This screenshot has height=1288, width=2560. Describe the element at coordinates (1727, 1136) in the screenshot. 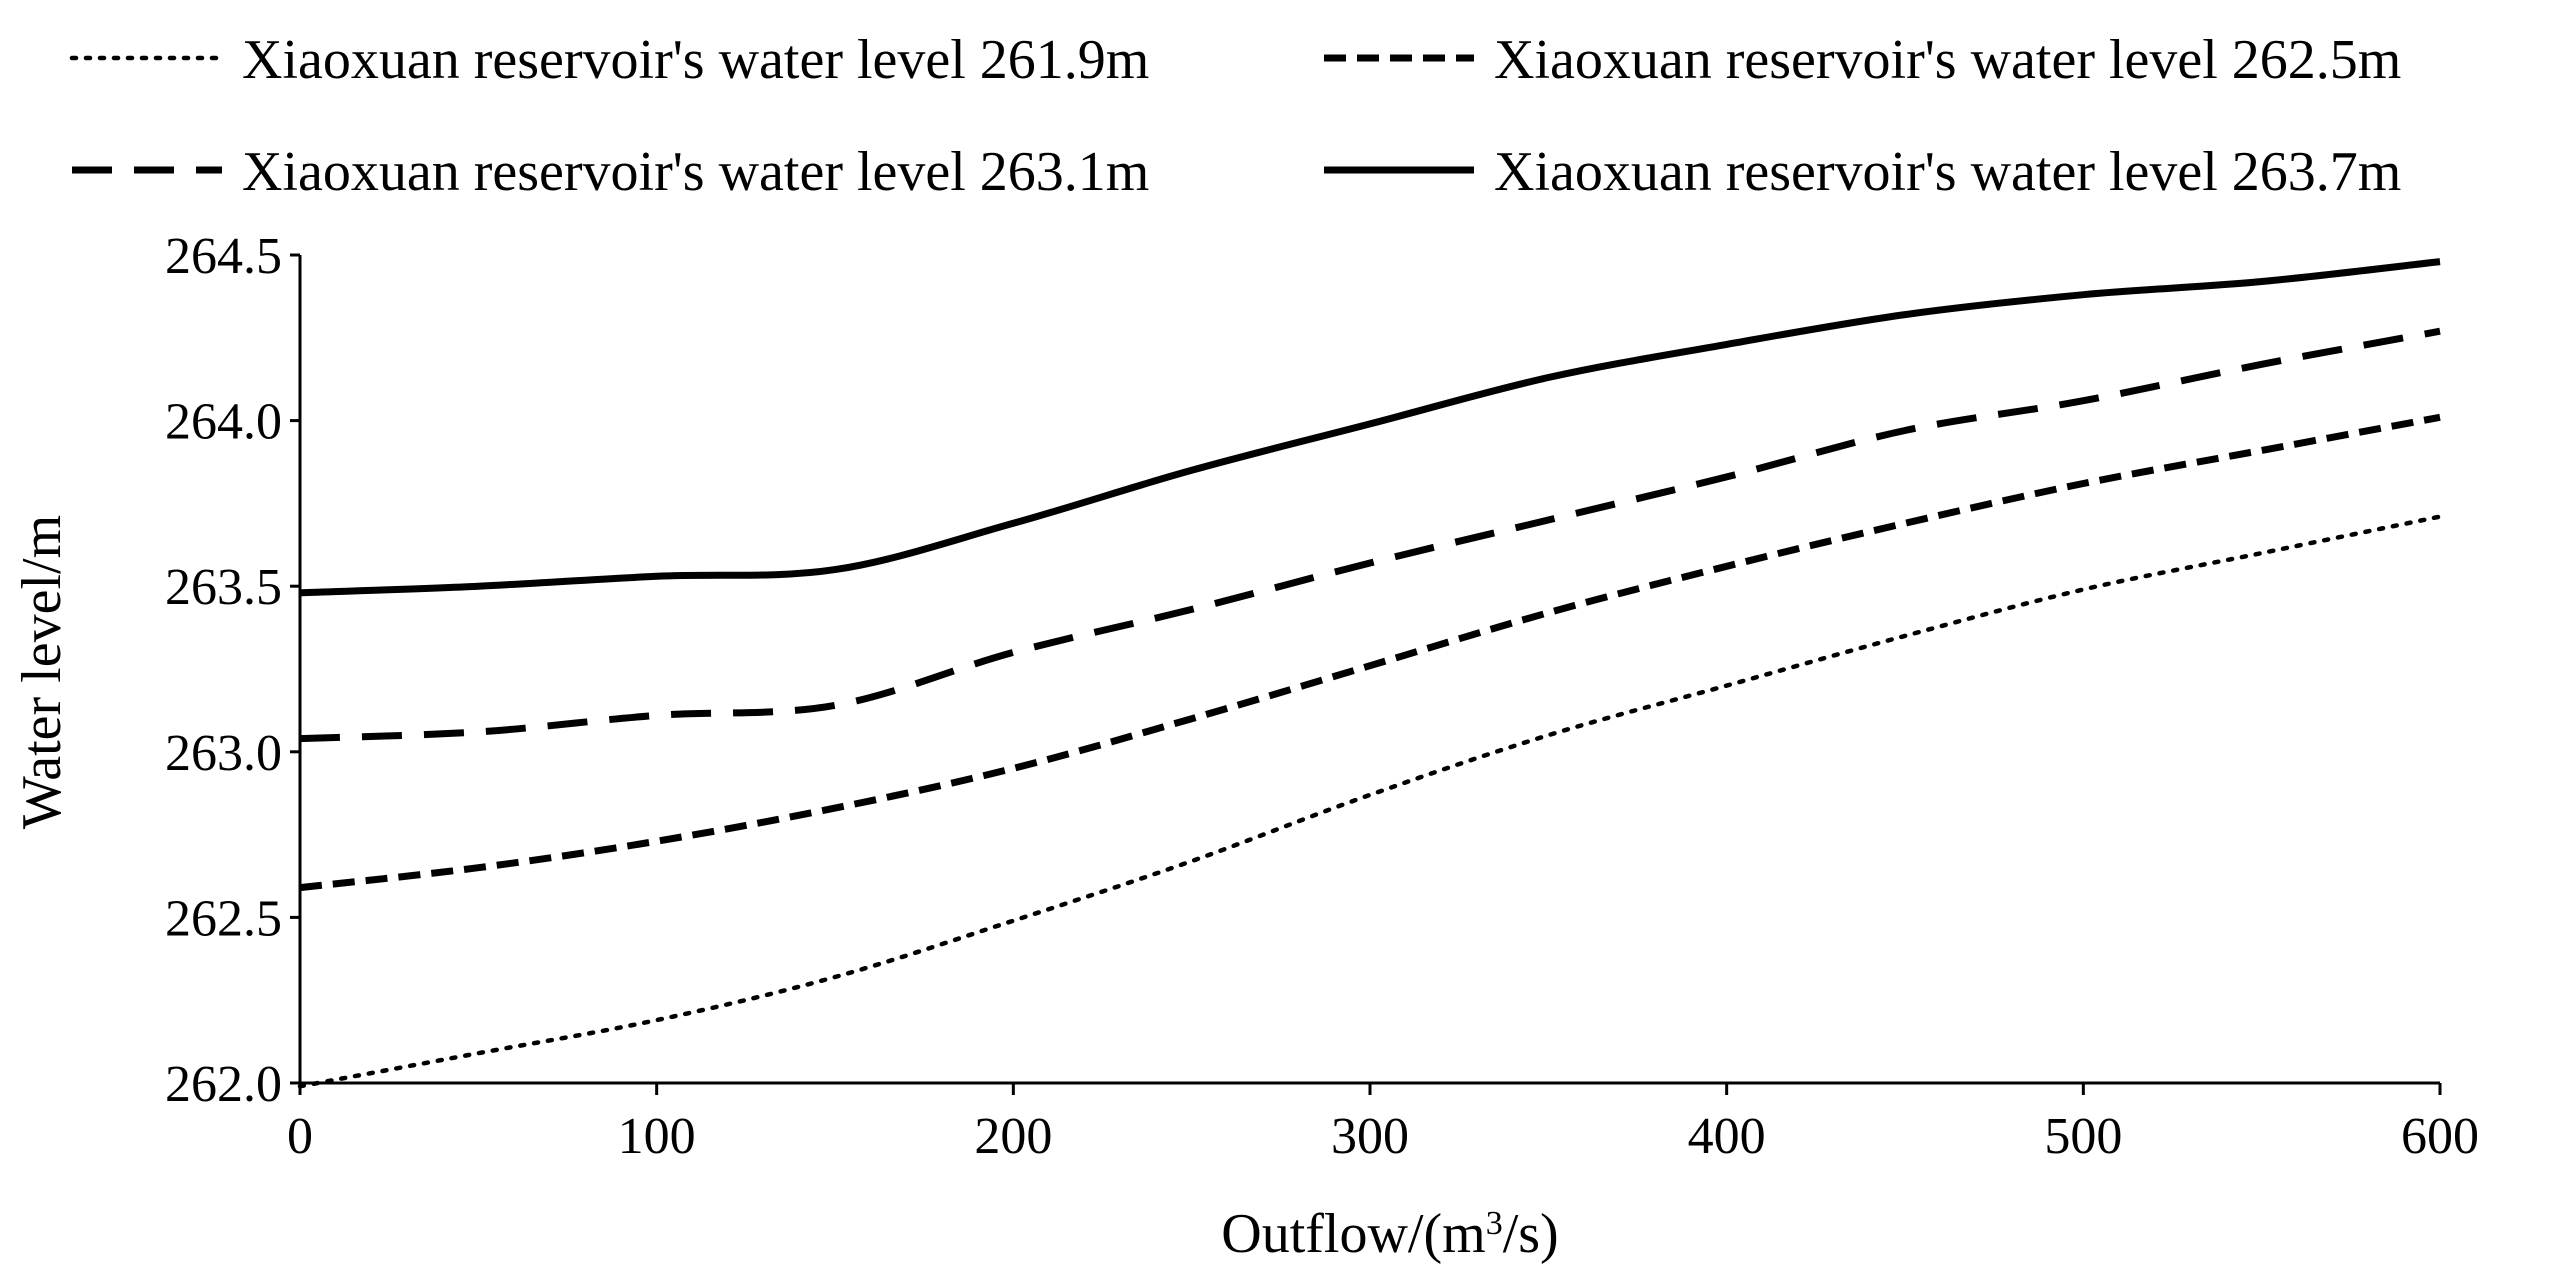

I see `x-tick-label: 400` at that location.